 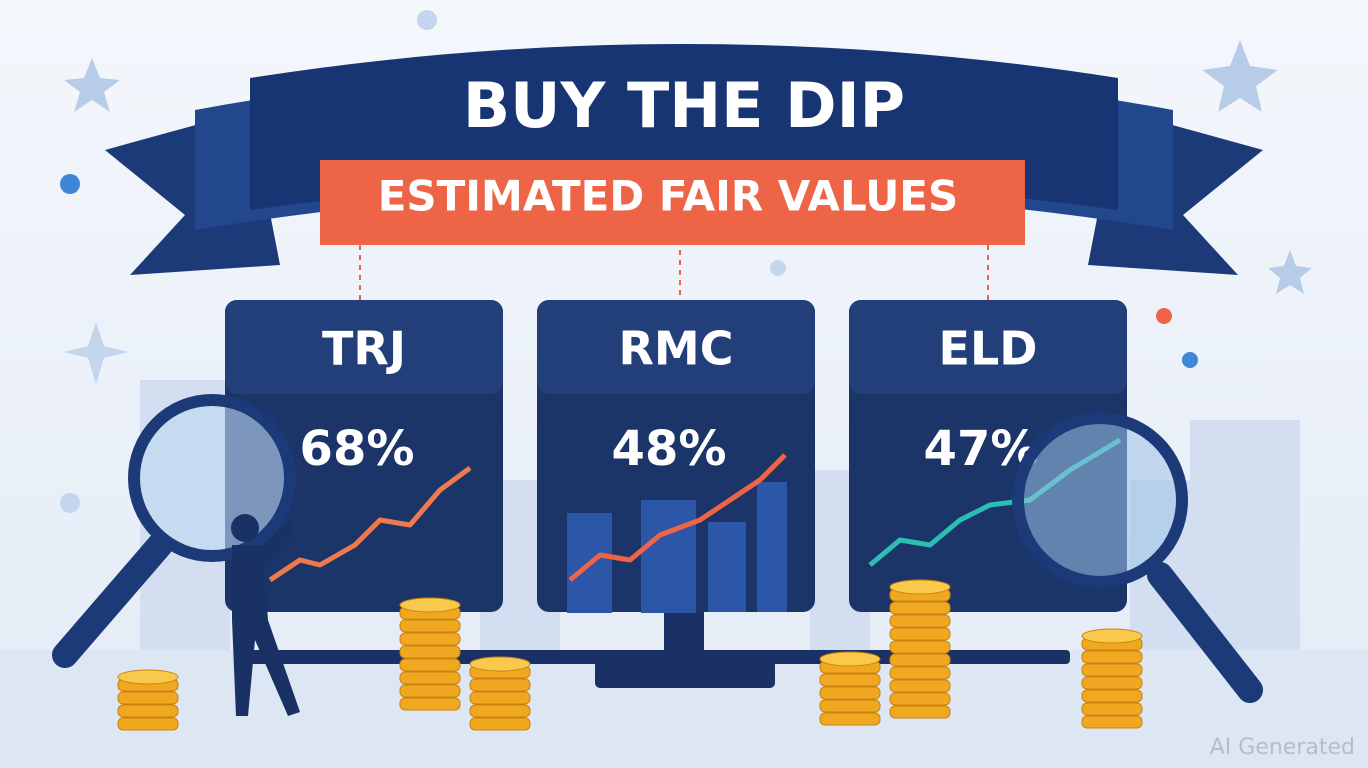 What do you see at coordinates (674, 270) in the screenshot?
I see `connectors` at bounding box center [674, 270].